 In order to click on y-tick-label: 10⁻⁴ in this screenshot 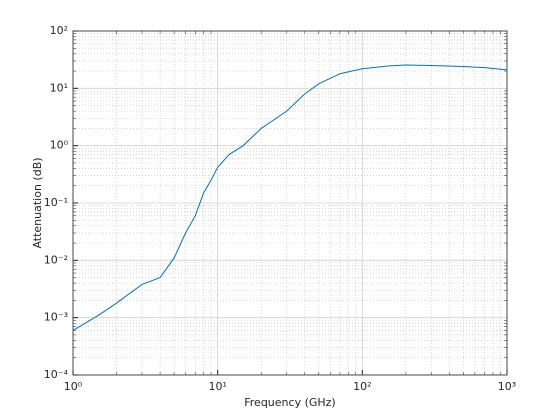, I will do `click(56, 374)`.